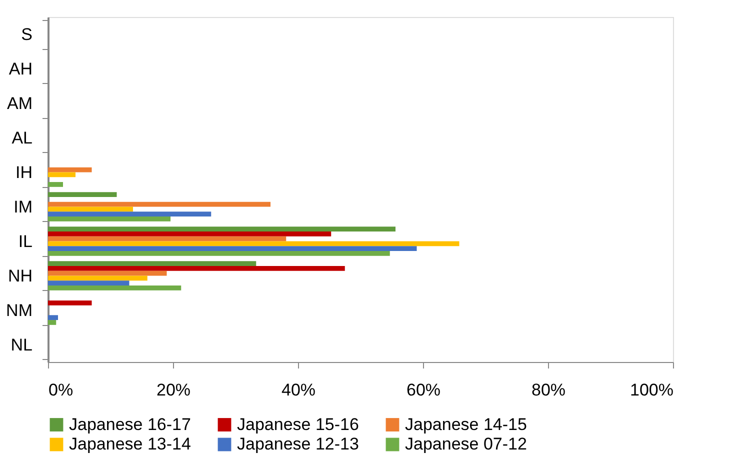 This screenshot has height=458, width=729. What do you see at coordinates (26, 34) in the screenshot?
I see `y-tick-label: S` at bounding box center [26, 34].